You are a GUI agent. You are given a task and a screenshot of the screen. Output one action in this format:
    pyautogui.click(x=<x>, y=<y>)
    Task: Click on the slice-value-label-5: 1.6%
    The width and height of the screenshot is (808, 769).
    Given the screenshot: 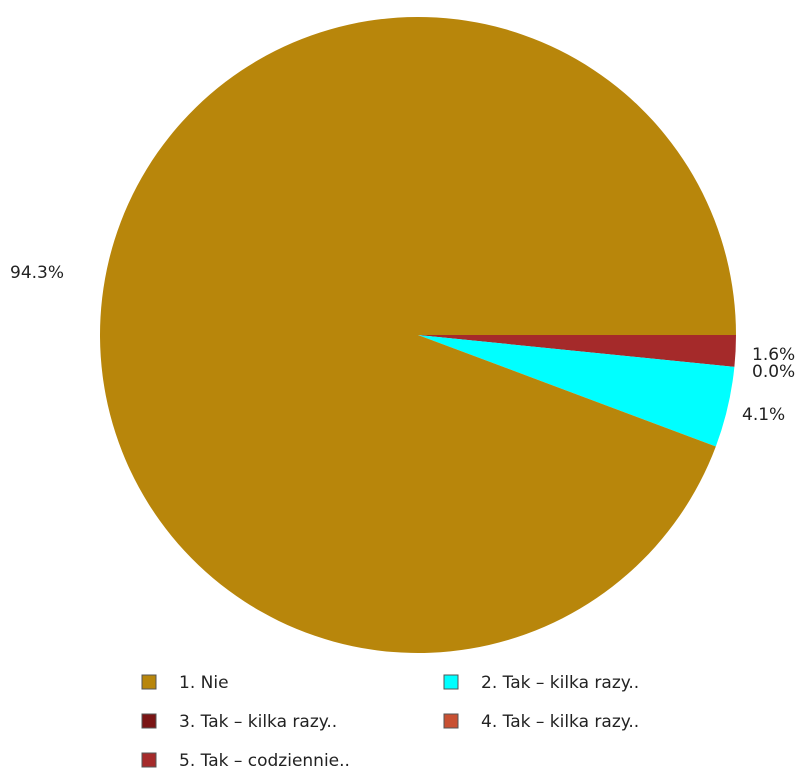 What is the action you would take?
    pyautogui.click(x=773, y=355)
    